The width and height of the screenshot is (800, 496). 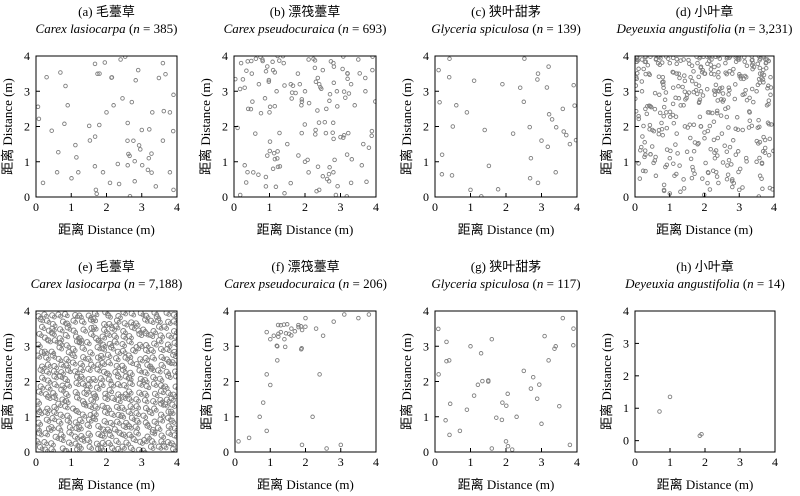 I want to click on x-tick-label: 3, so click(x=739, y=207).